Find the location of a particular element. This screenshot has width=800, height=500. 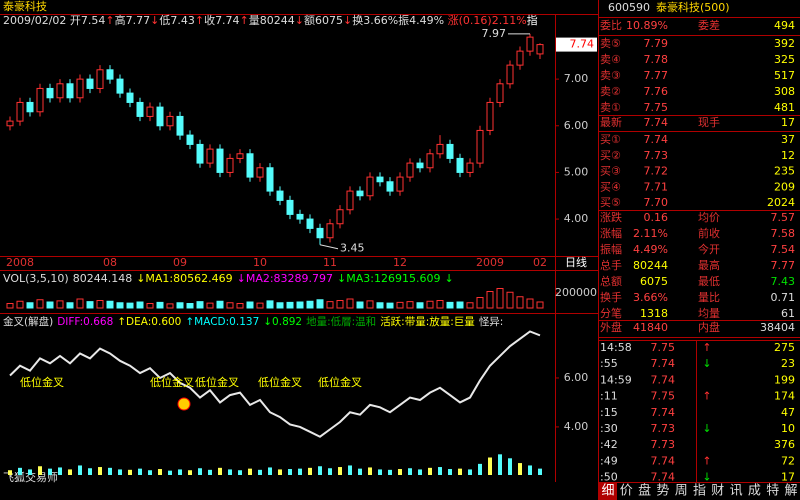

quote-label: 分笔 is located at coordinates (611, 313).